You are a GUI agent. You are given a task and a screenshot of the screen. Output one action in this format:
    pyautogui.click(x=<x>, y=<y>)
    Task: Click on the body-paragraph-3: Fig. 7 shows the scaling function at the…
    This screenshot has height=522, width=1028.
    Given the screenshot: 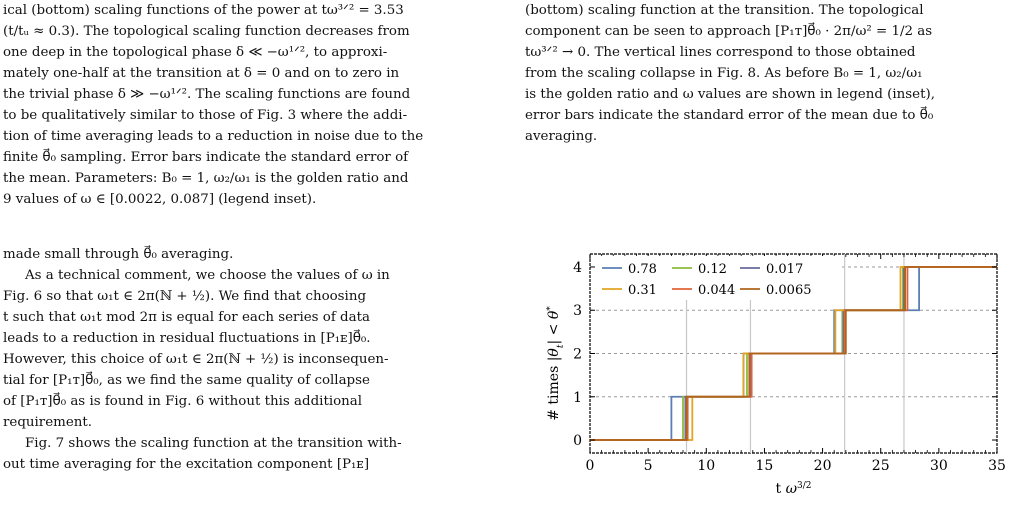 What is the action you would take?
    pyautogui.click(x=253, y=454)
    